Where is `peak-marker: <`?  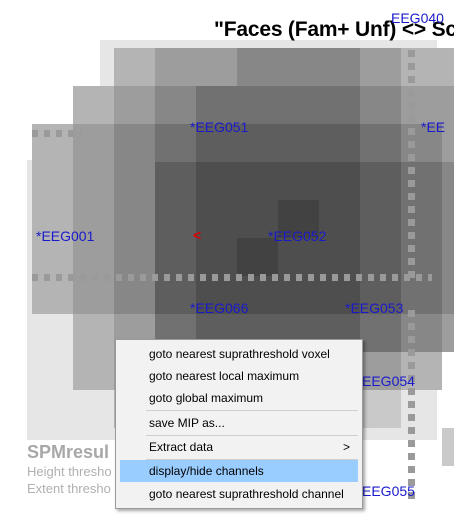 peak-marker: < is located at coordinates (197, 235).